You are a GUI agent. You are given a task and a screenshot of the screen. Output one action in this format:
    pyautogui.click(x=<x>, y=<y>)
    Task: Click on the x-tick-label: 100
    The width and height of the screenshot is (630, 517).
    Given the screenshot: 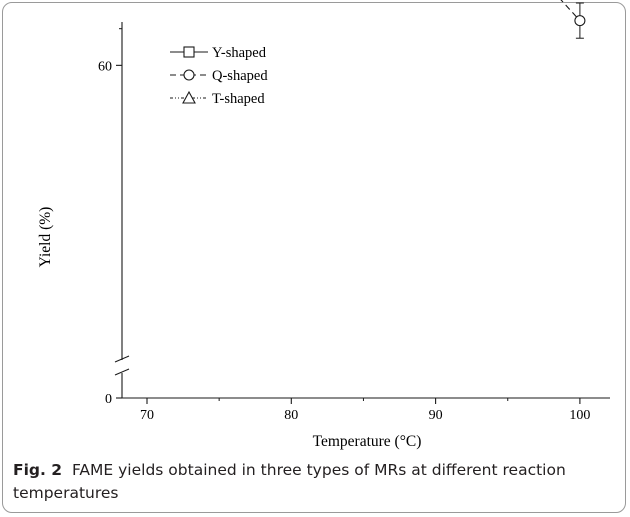 What is the action you would take?
    pyautogui.click(x=579, y=415)
    